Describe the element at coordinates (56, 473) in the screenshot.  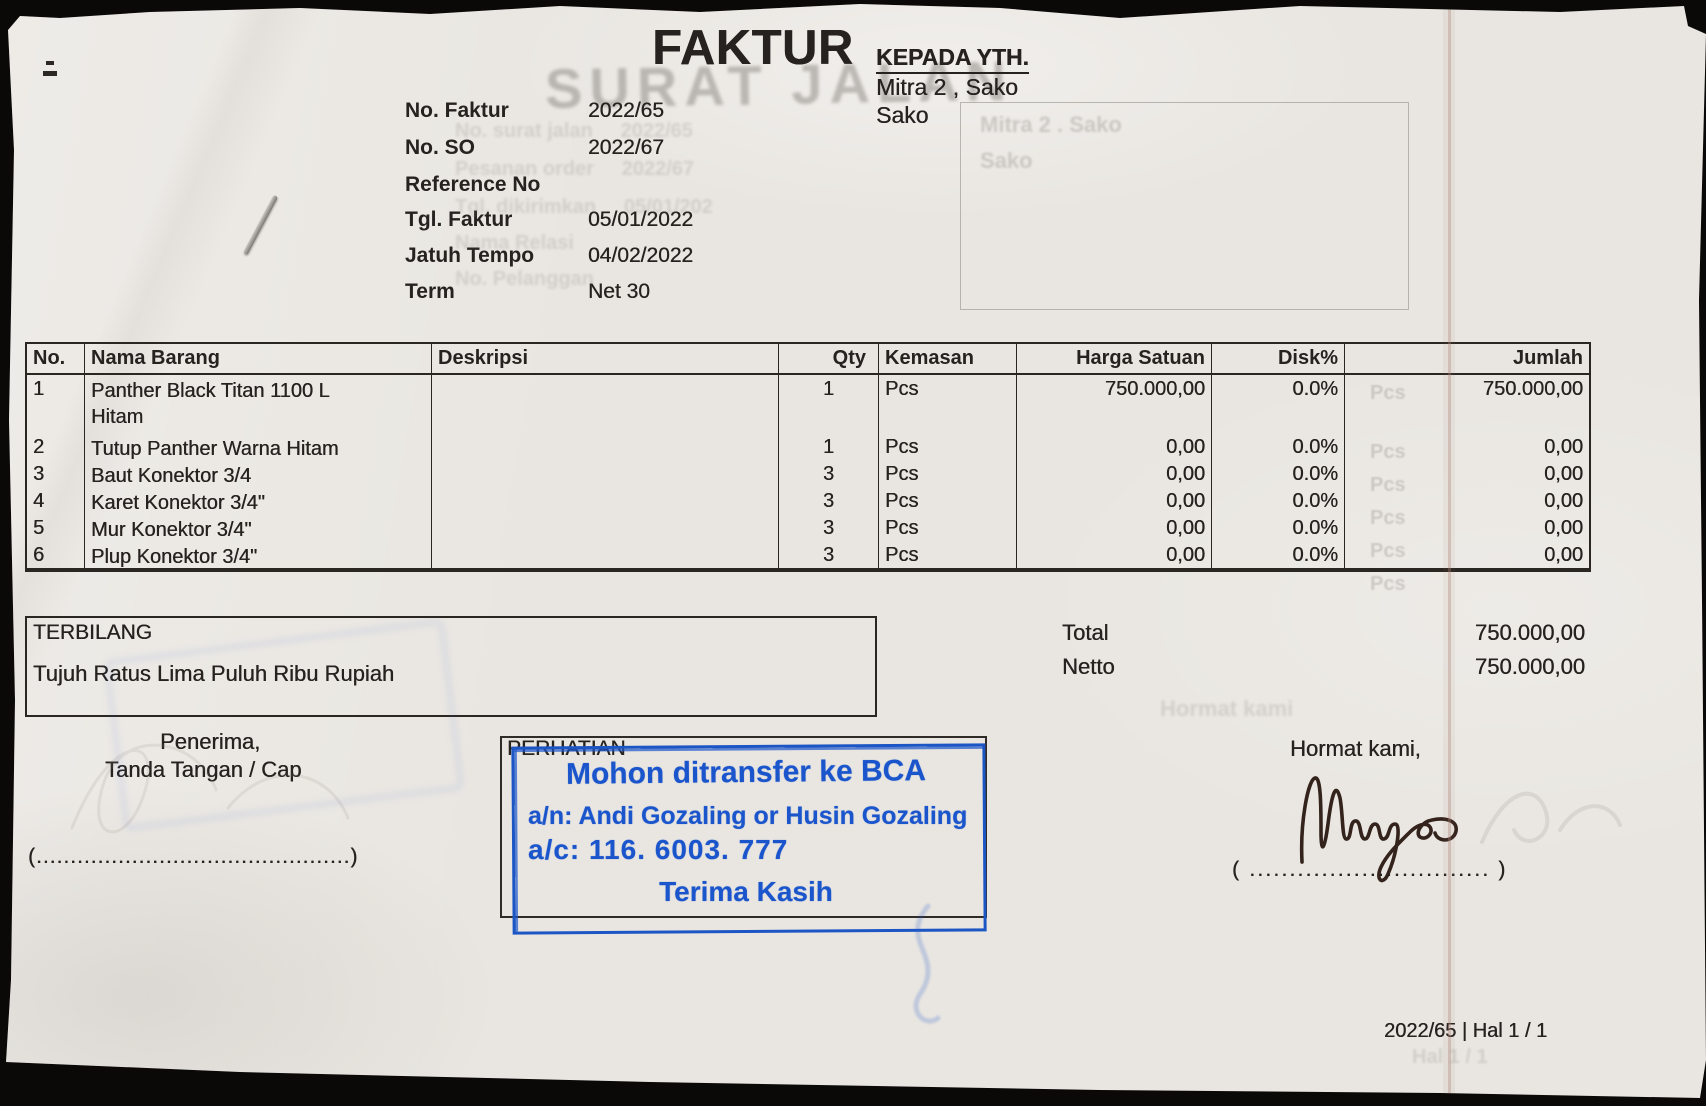
I see `cell-no: 3` at that location.